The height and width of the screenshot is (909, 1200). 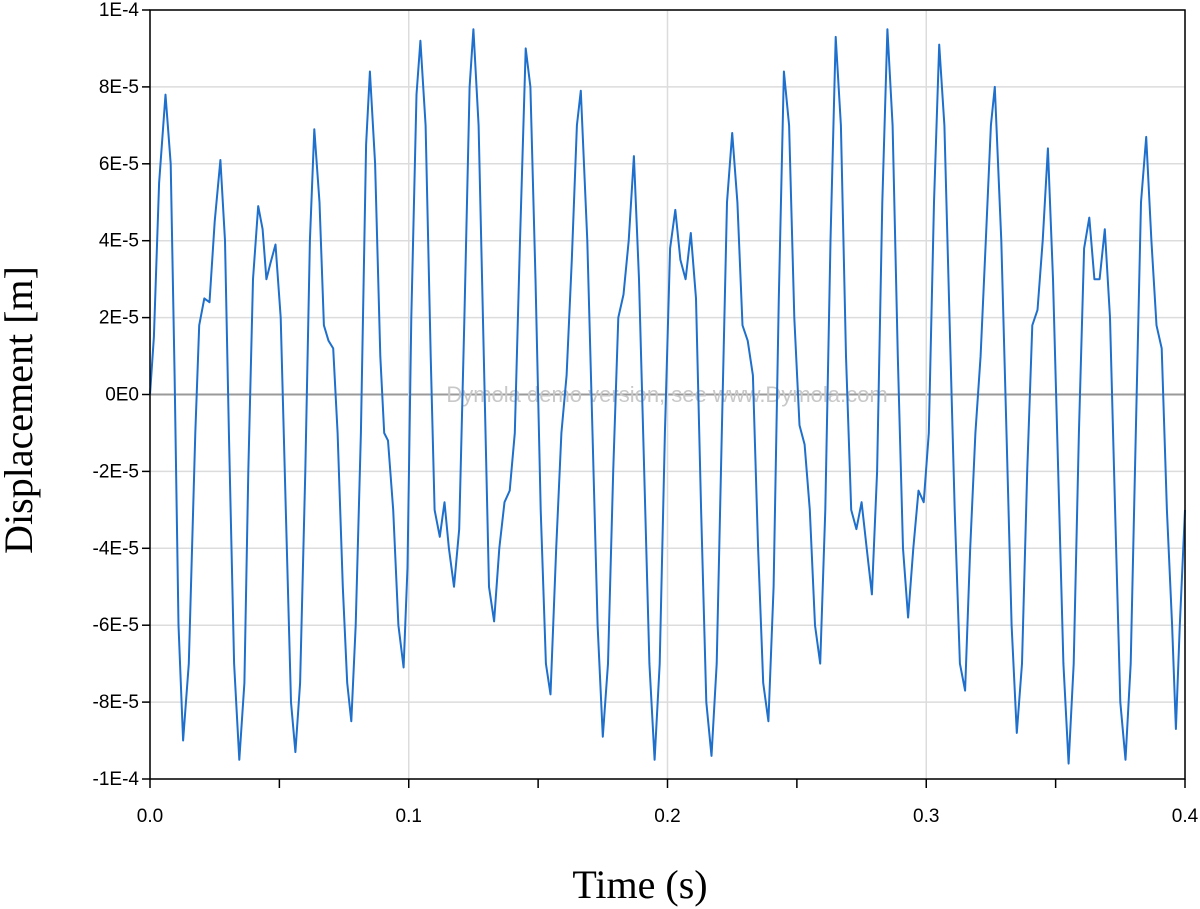 I want to click on x-tick-label: 0.1, so click(x=409, y=816).